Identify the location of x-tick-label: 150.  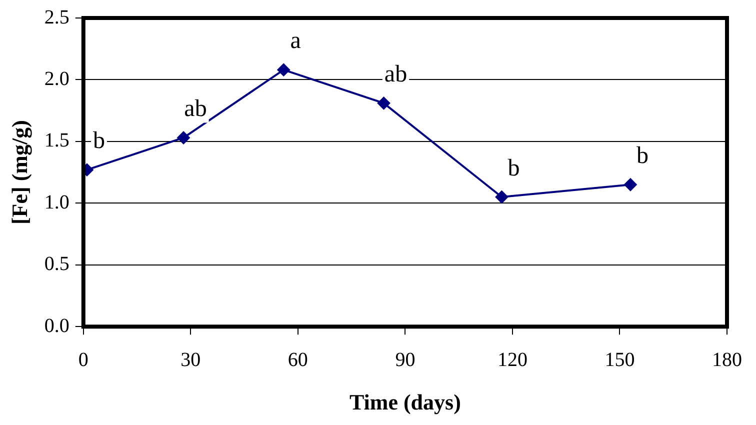
(619, 359).